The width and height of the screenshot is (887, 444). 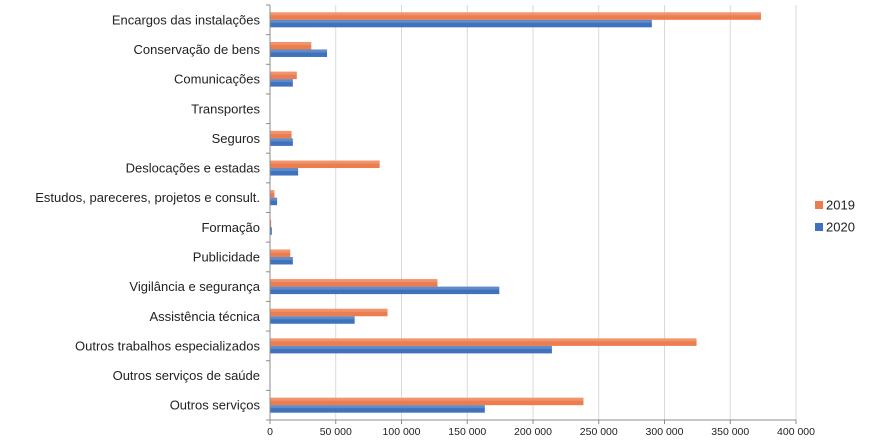 I want to click on category-label: Outros serviços, so click(x=215, y=405).